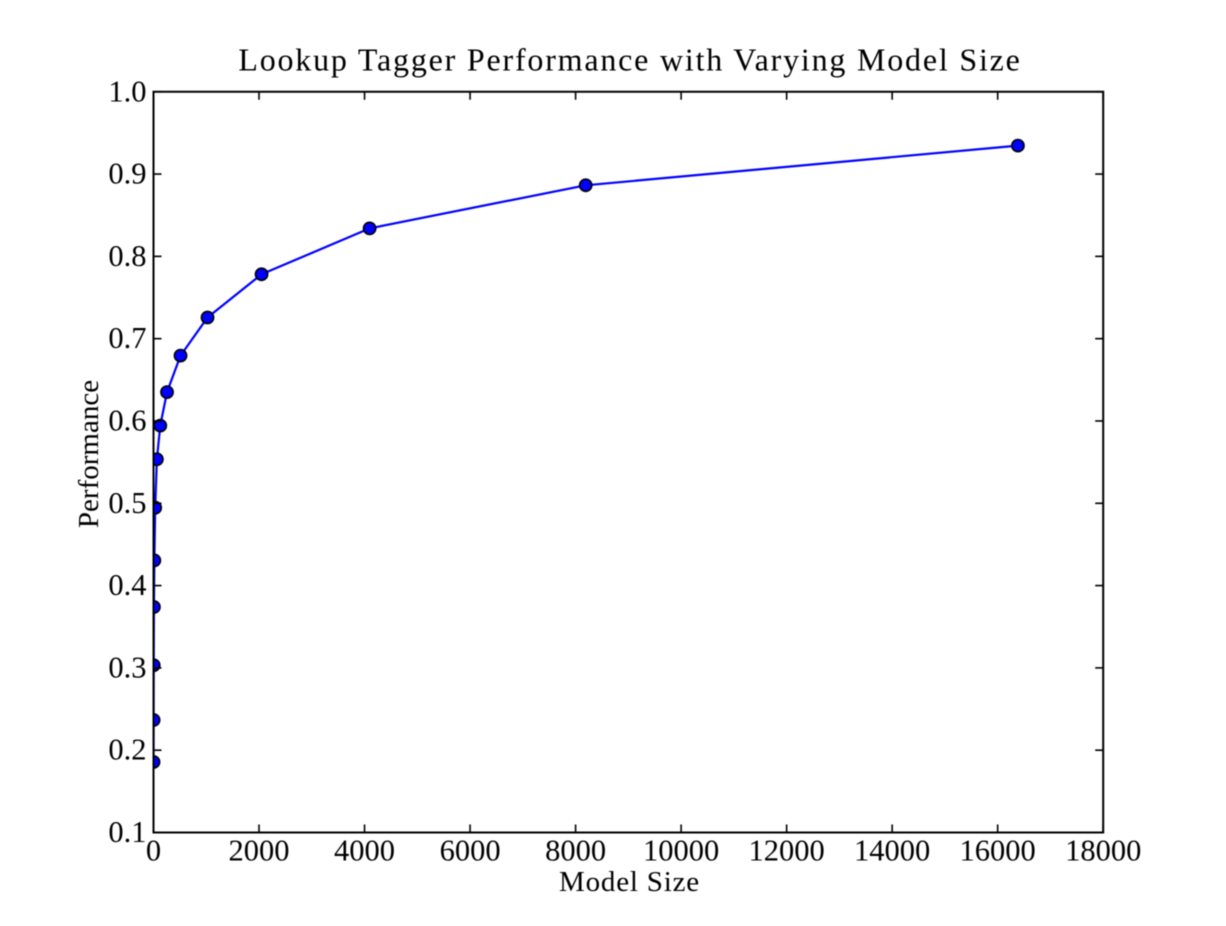  What do you see at coordinates (259, 851) in the screenshot?
I see `svg-text: 2000` at bounding box center [259, 851].